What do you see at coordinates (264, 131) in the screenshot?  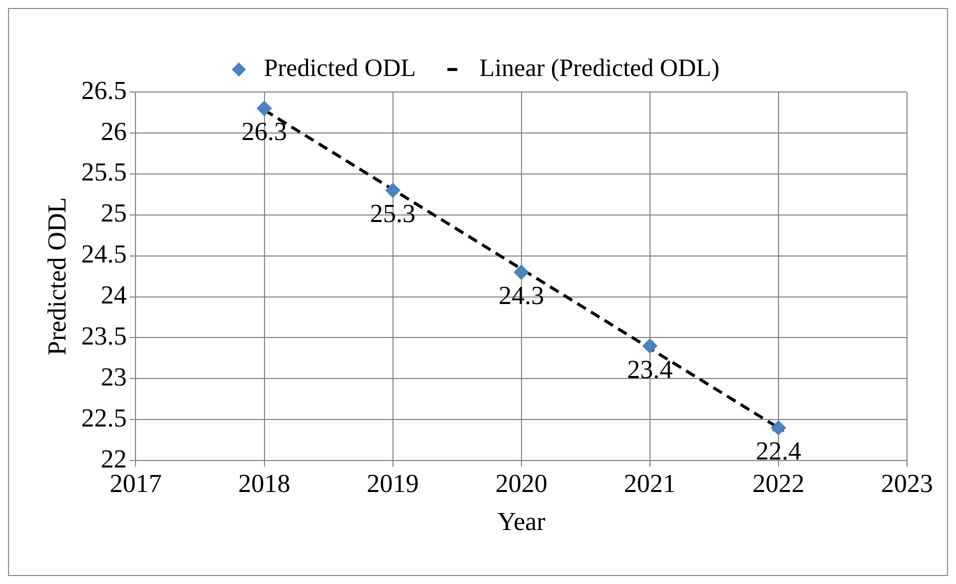 I see `data-label: 26.3` at bounding box center [264, 131].